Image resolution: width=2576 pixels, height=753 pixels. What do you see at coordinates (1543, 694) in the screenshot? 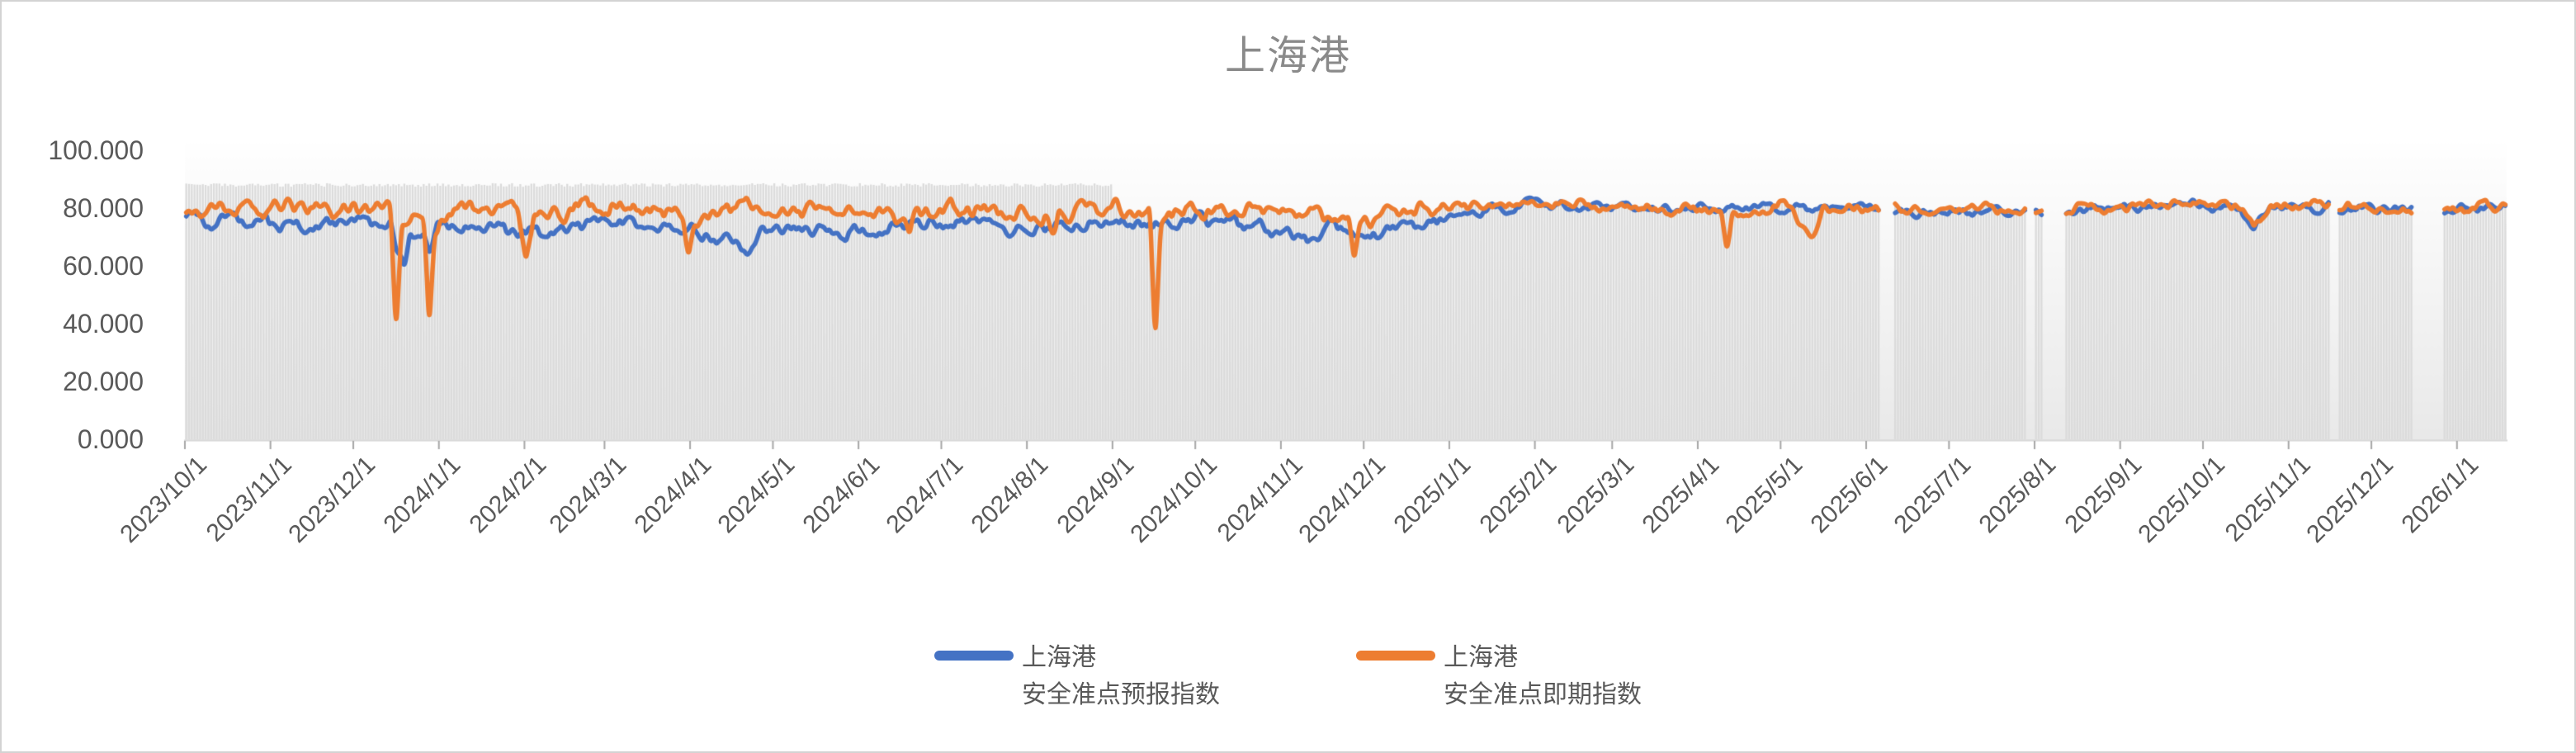
I see `legend-series-sub: 安全准点即期指数` at bounding box center [1543, 694].